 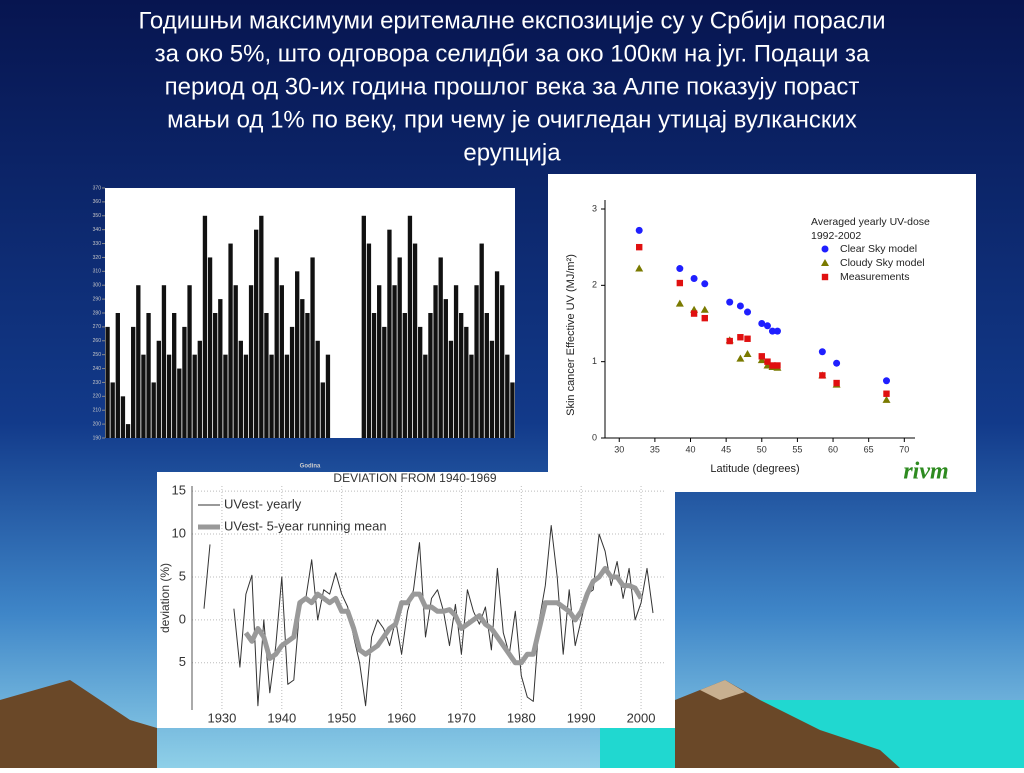 I want to click on x-tick-label: 45, so click(x=726, y=449).